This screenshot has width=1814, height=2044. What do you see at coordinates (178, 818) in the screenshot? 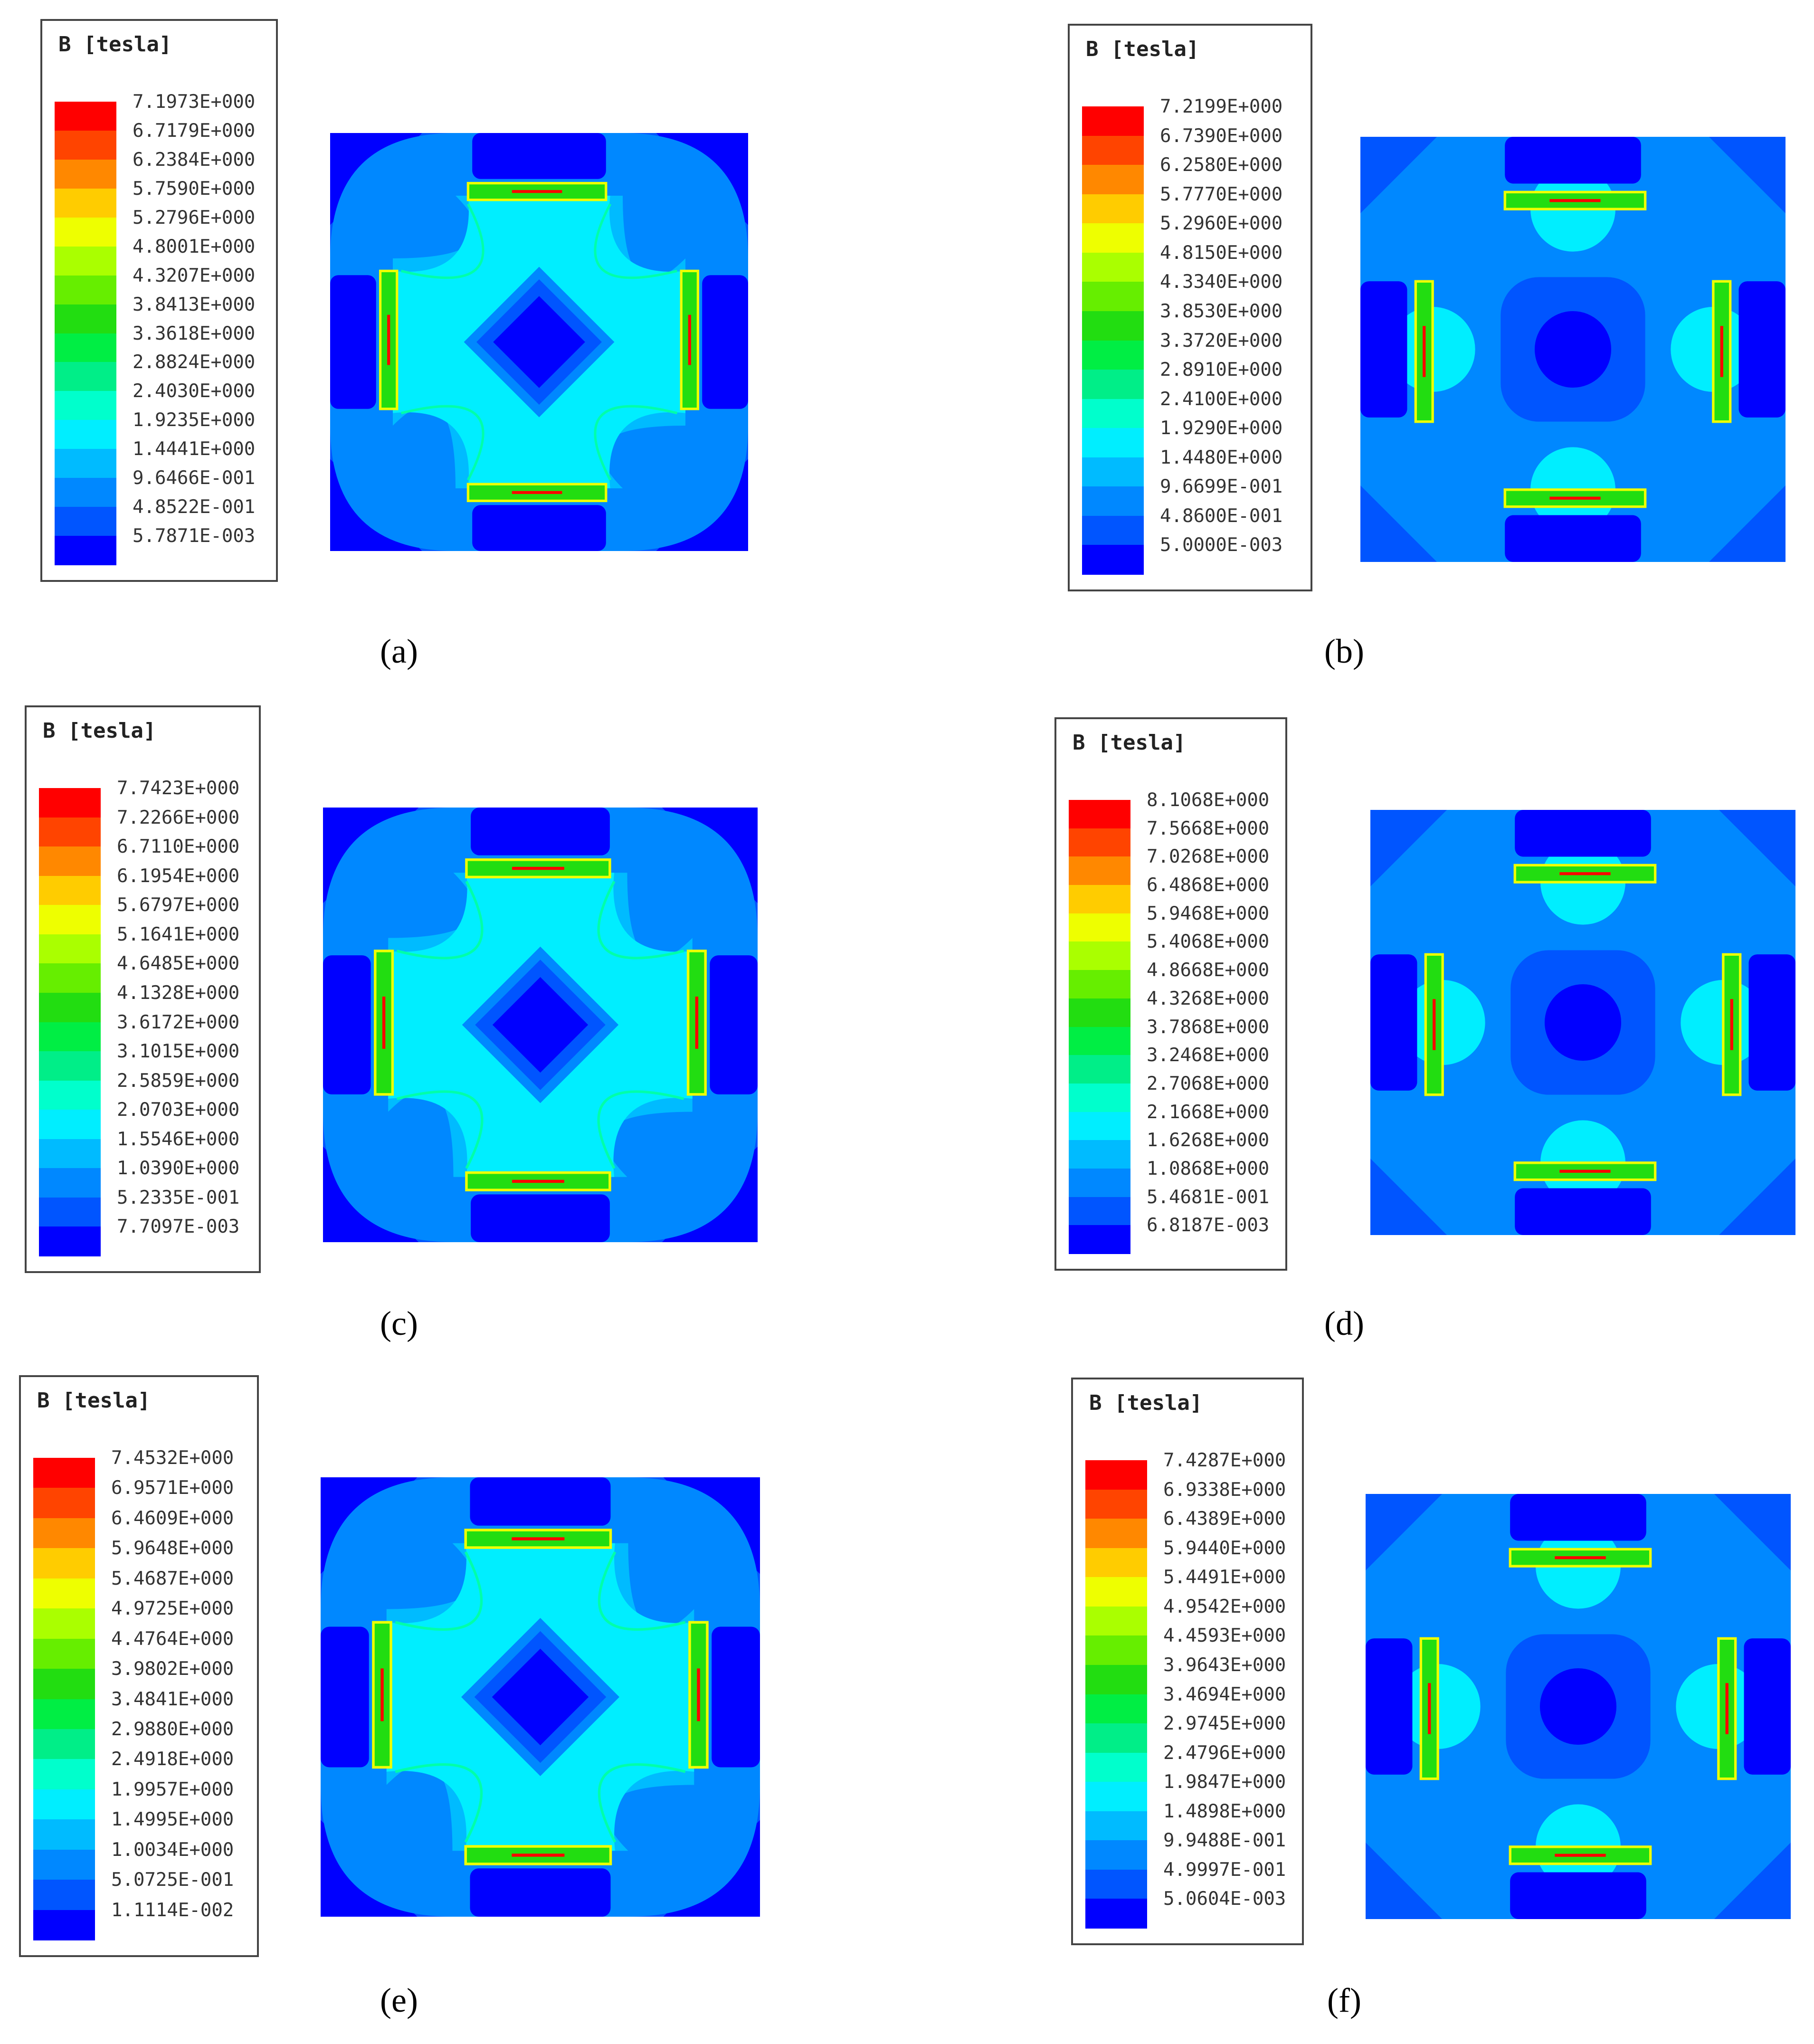
I see `legend-value: 7.2266E+000` at bounding box center [178, 818].